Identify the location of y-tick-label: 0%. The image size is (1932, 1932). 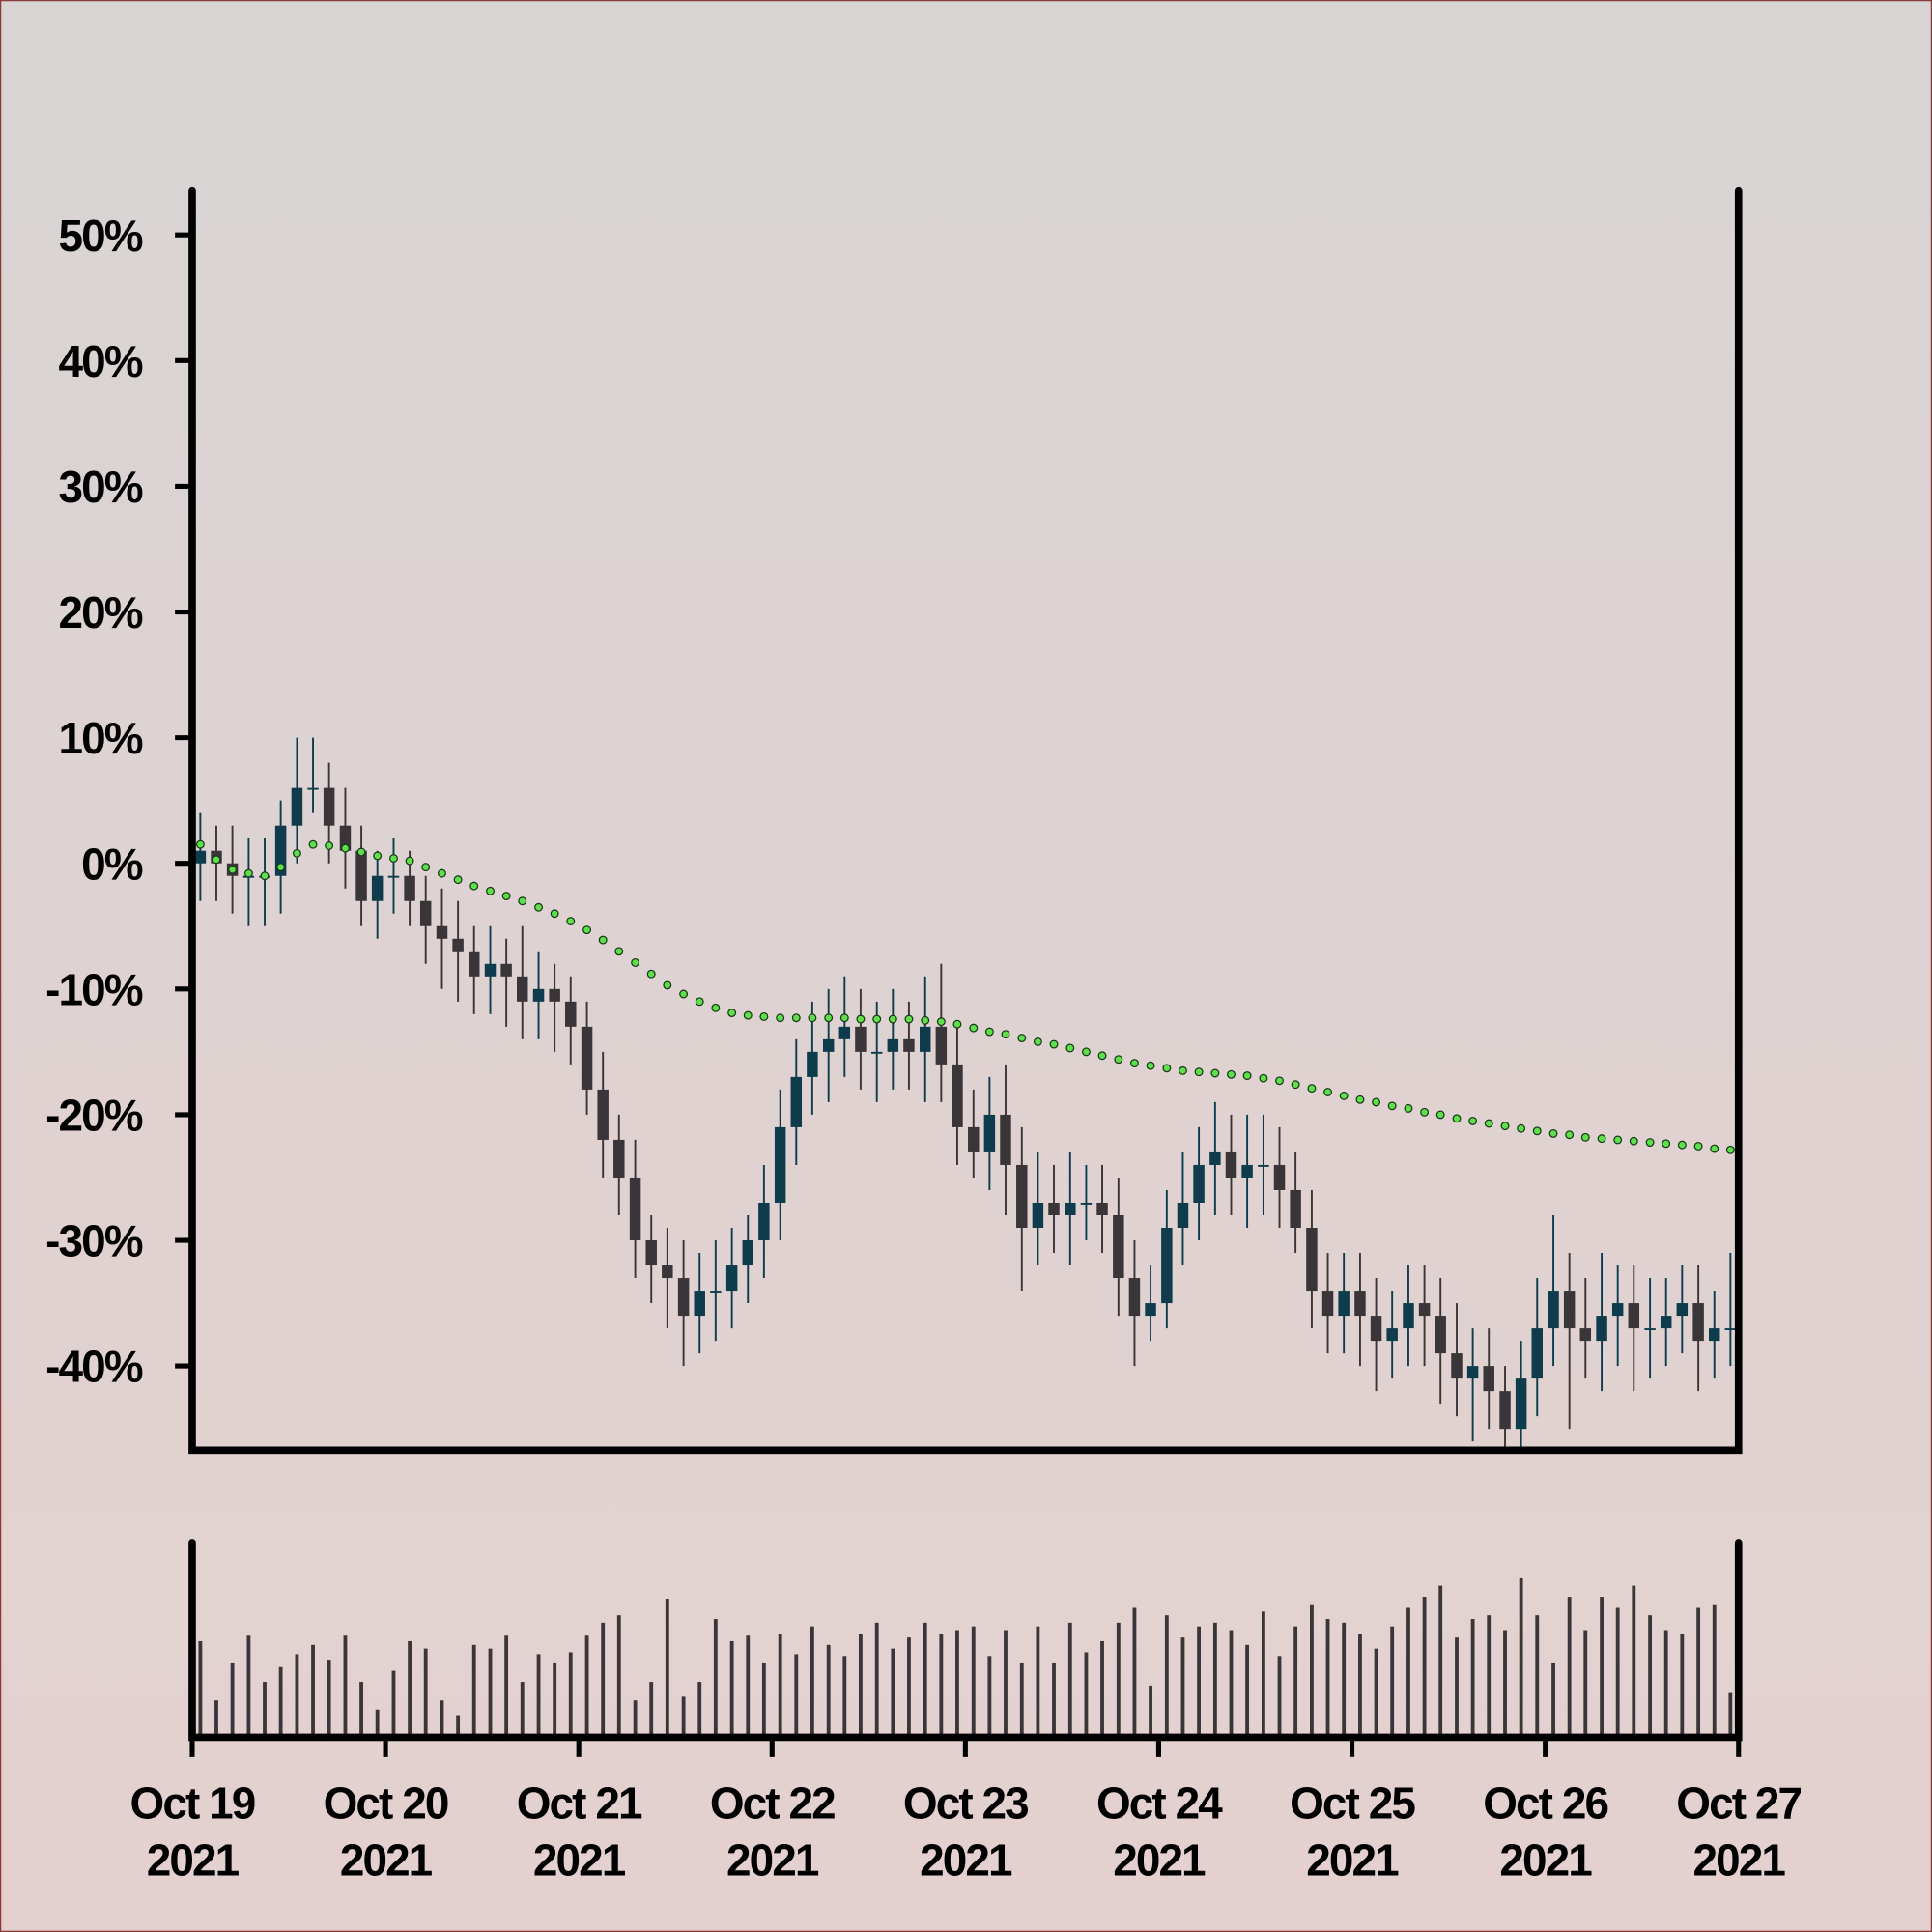
(112, 863).